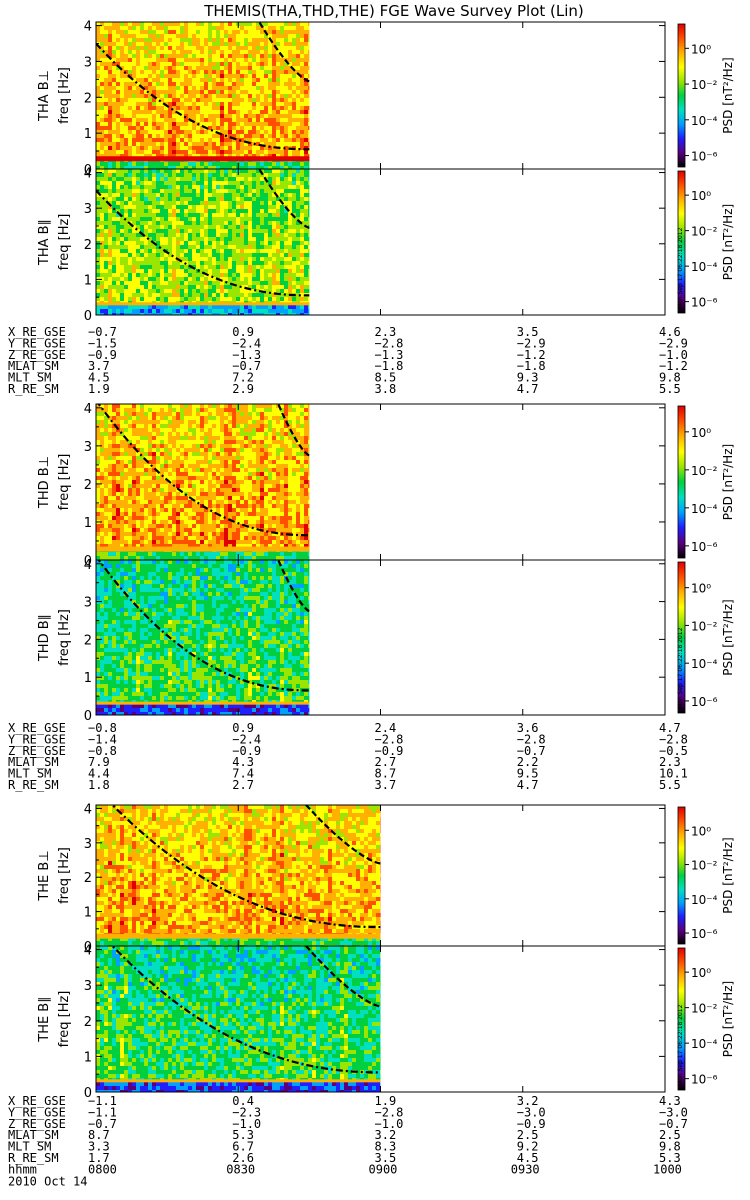 The height and width of the screenshot is (1200, 750). Describe the element at coordinates (33, 366) in the screenshot. I see `ephemeris-row-name: MLAT_SM` at that location.